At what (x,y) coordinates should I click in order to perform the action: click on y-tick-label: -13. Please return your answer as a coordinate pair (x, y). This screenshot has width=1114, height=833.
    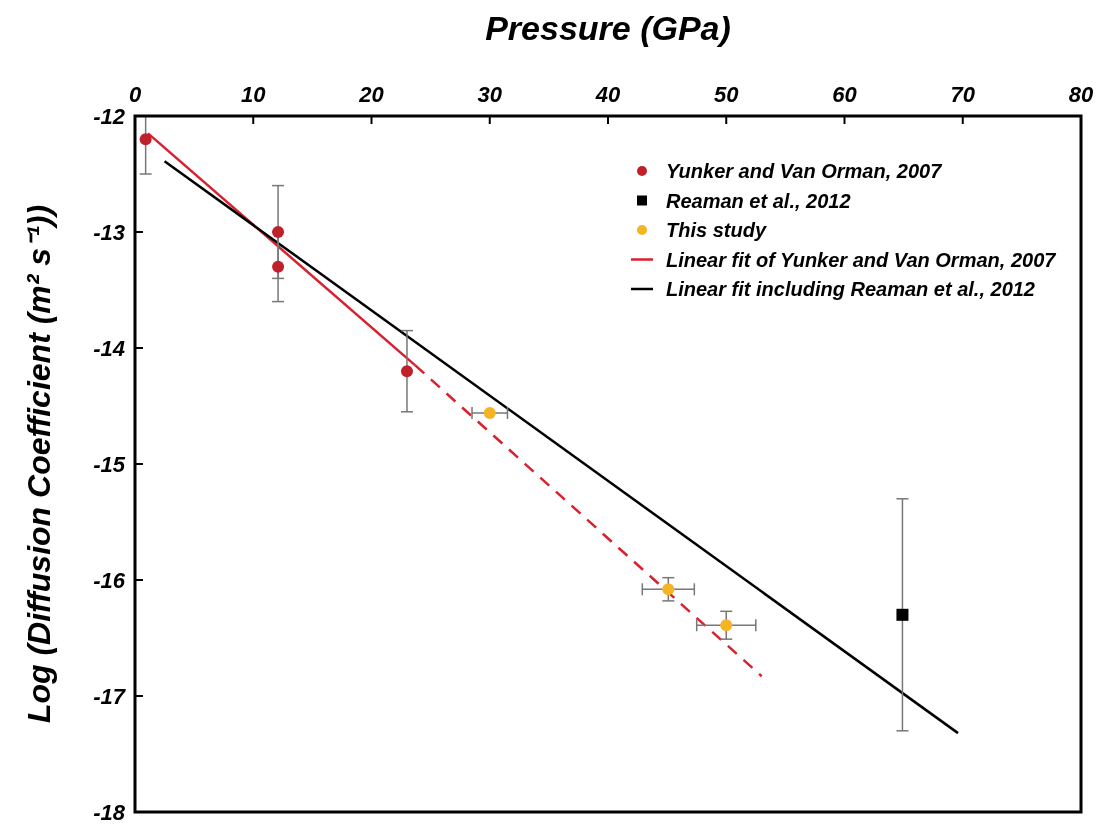
    Looking at the image, I should click on (109, 232).